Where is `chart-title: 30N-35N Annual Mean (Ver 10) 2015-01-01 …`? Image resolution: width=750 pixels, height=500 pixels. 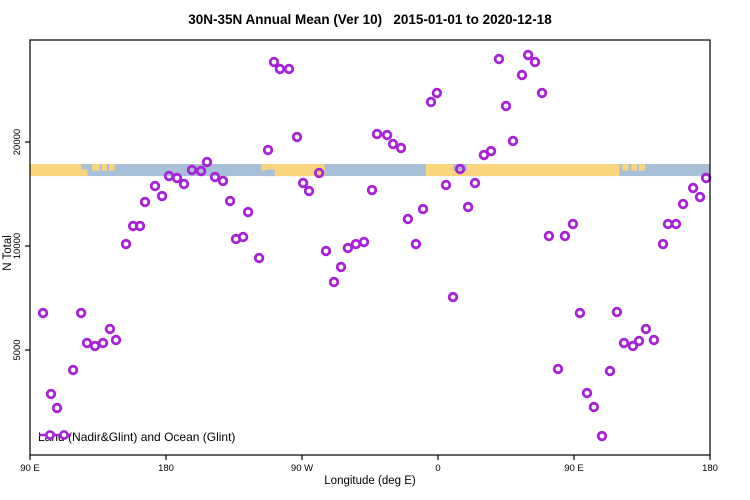 chart-title: 30N-35N Annual Mean (Ver 10) 2015-01-01 … is located at coordinates (370, 19).